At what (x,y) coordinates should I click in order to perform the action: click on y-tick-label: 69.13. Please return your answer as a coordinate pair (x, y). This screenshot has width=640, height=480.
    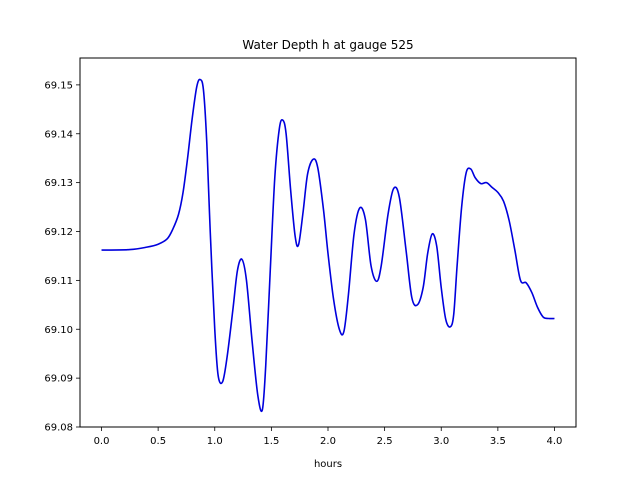
    Looking at the image, I should click on (58, 183).